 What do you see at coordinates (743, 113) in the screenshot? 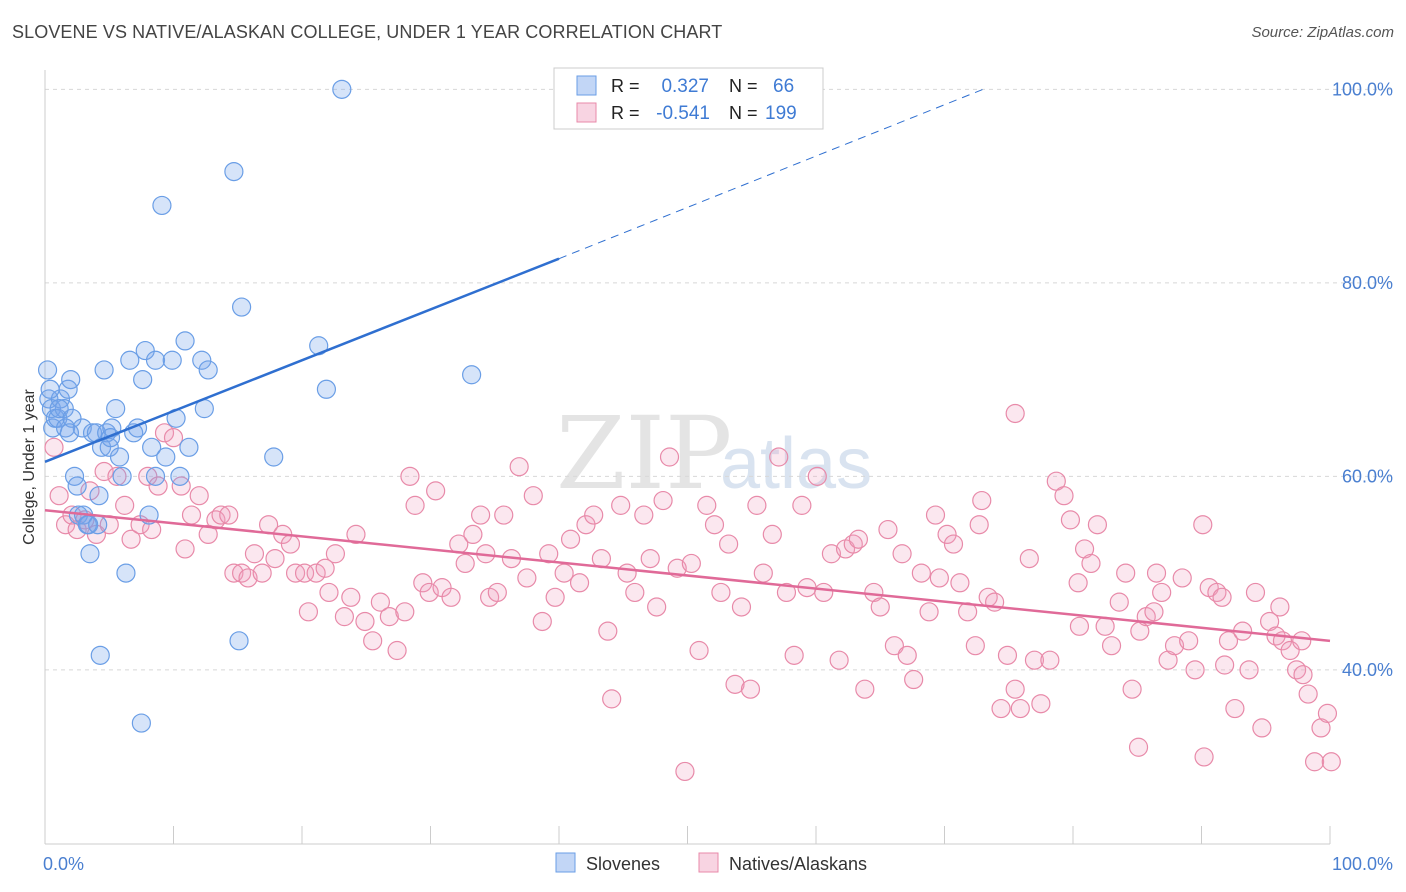
I see `legend-n-label-2: N =` at bounding box center [743, 113].